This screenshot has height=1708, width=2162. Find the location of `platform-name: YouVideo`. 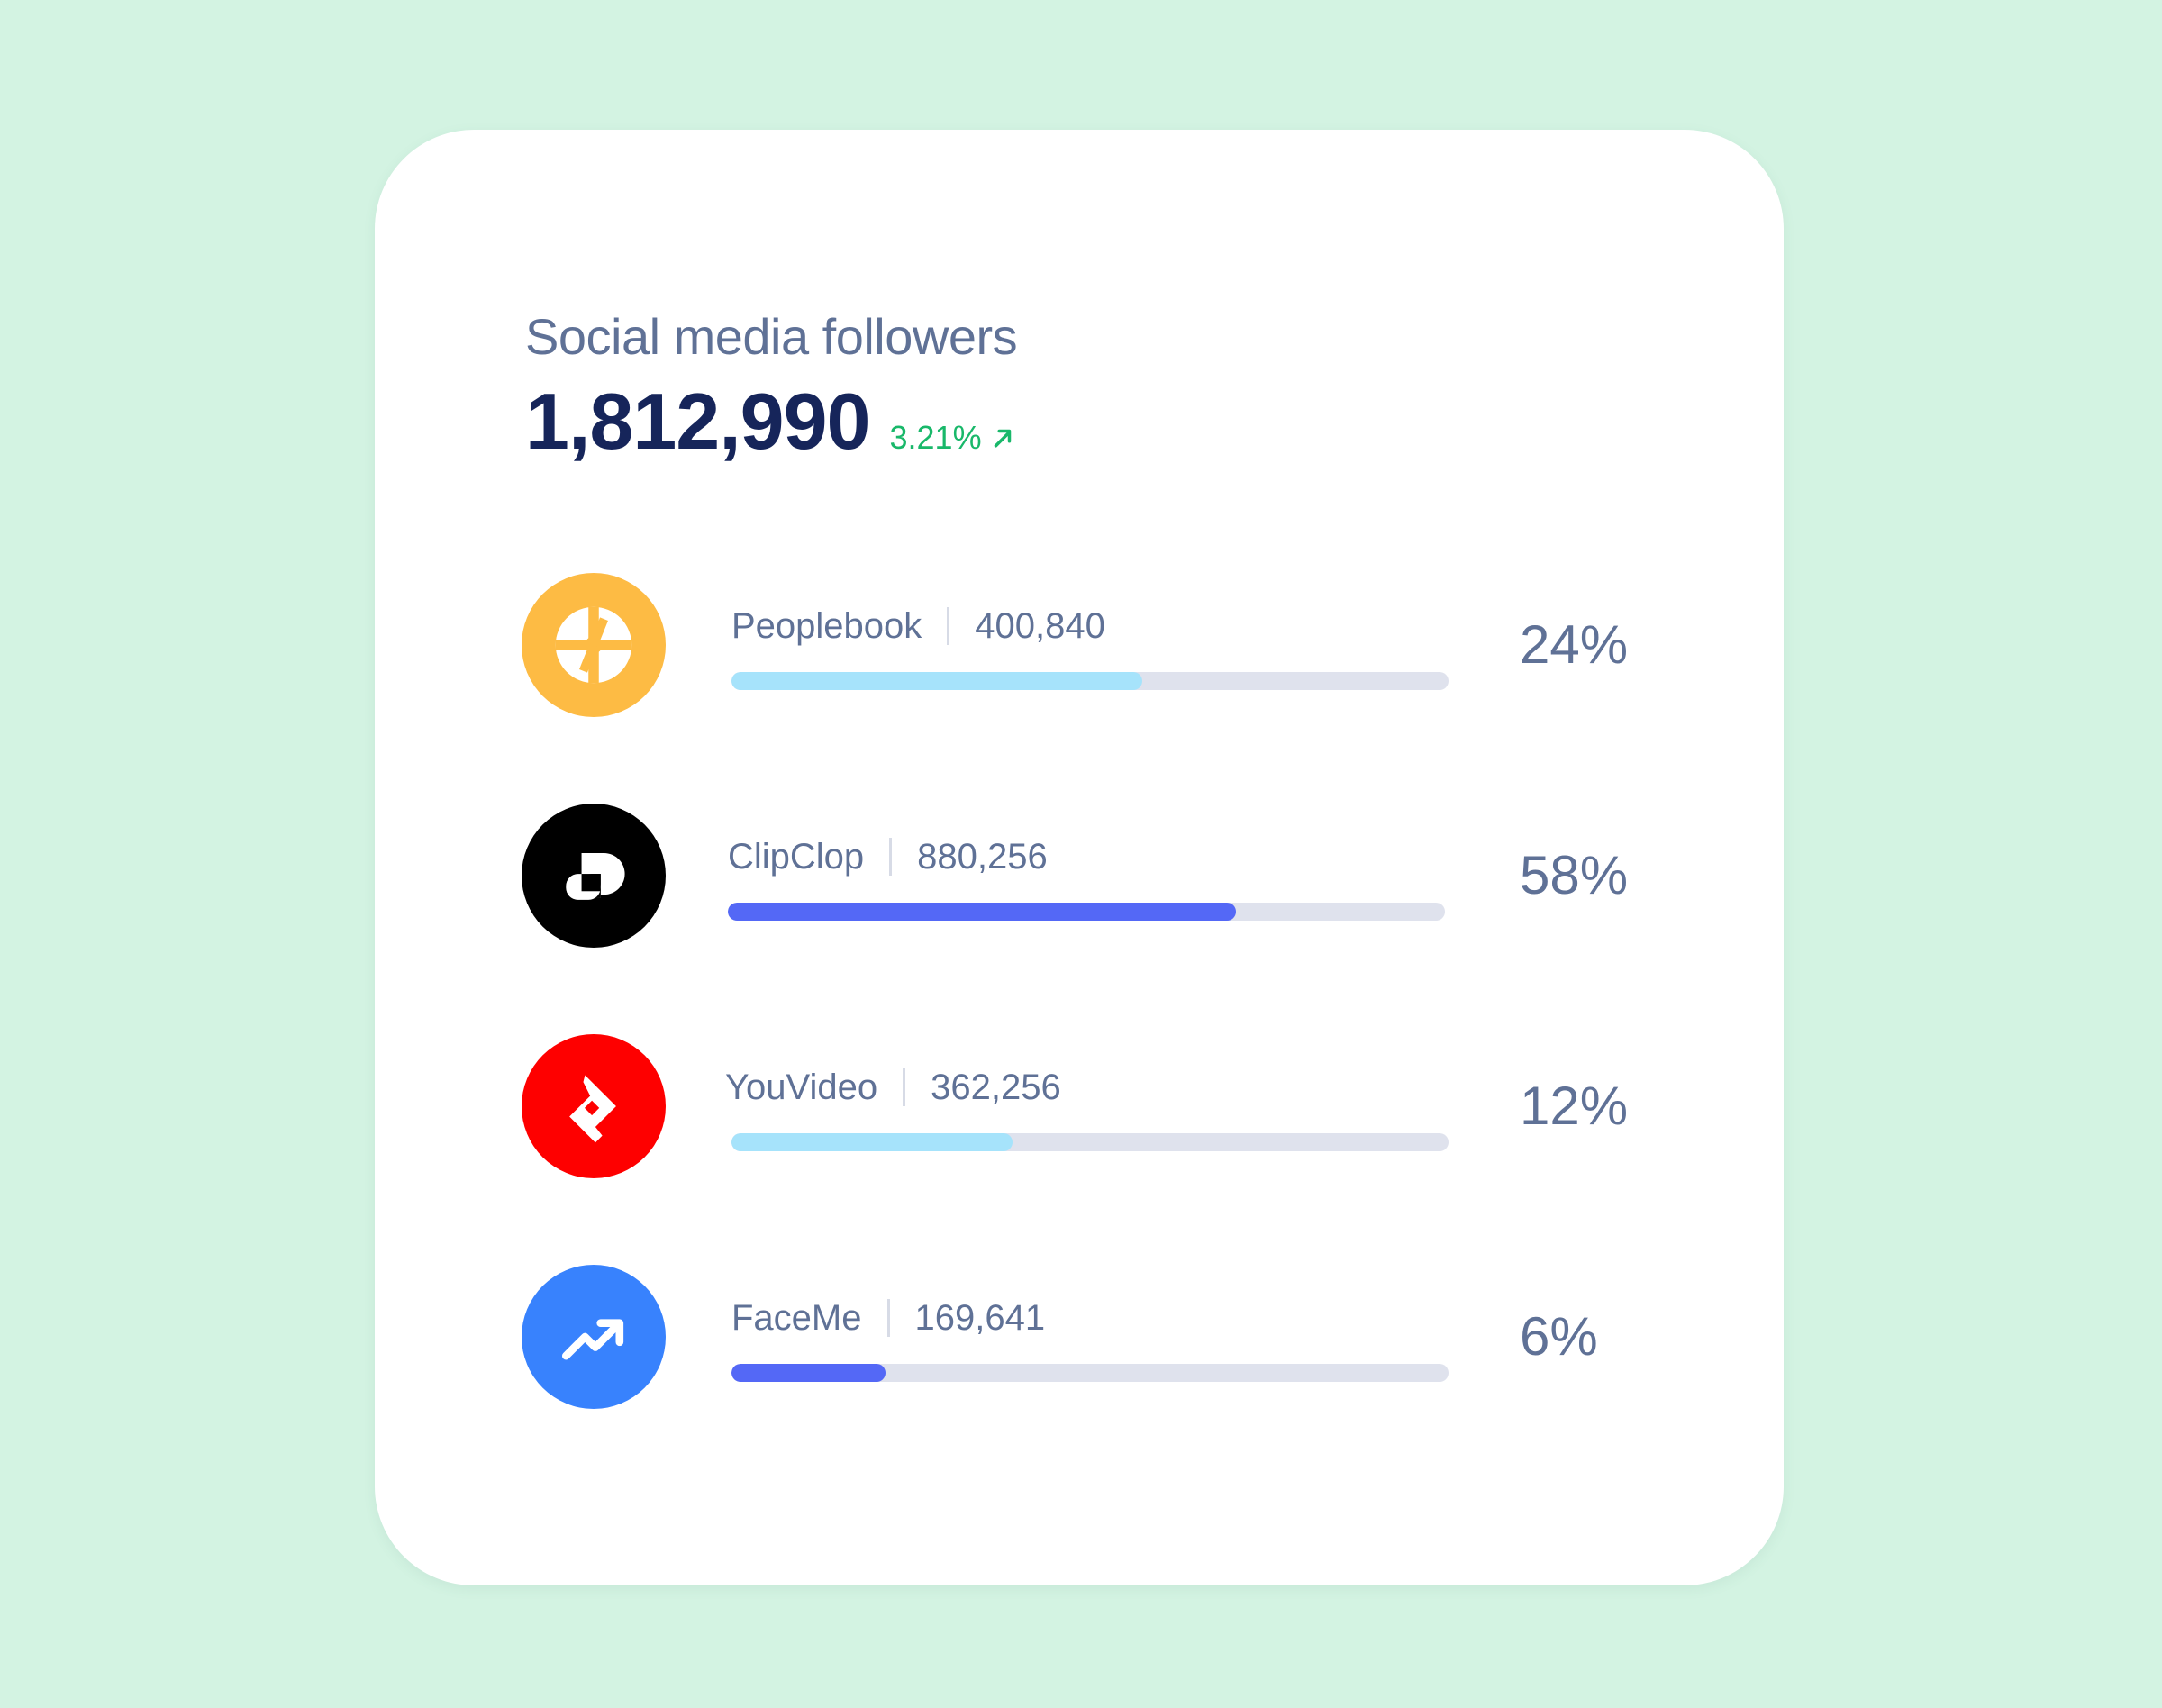

platform-name: YouVideo is located at coordinates (801, 1087).